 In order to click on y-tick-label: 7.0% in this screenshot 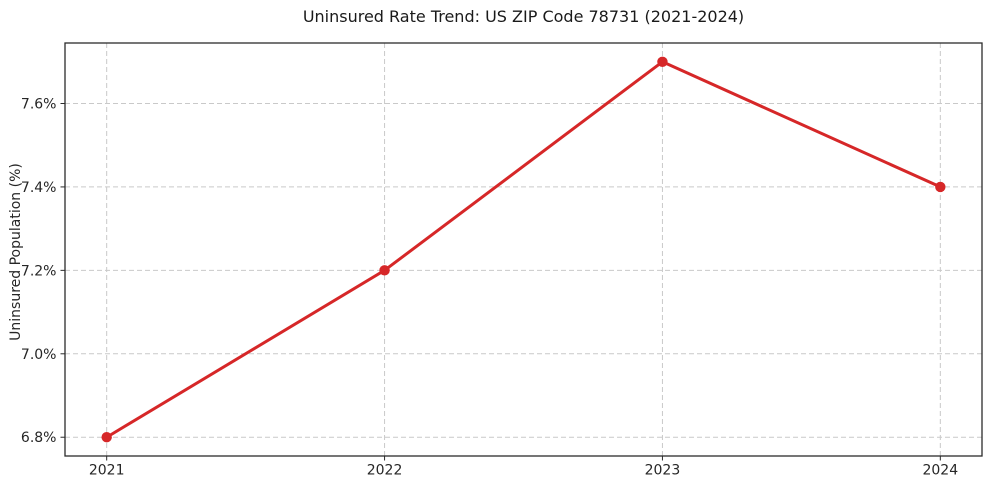, I will do `click(39, 355)`.